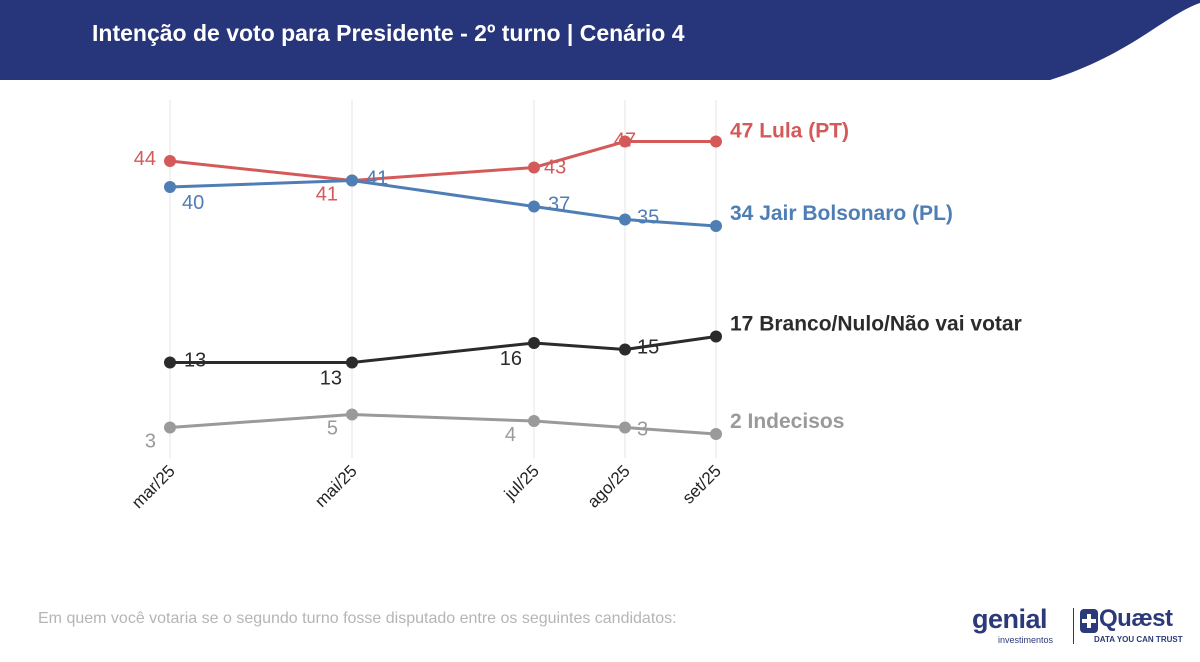 The height and width of the screenshot is (662, 1200). Describe the element at coordinates (1136, 618) in the screenshot. I see `quaest-logo: Quæst` at that location.